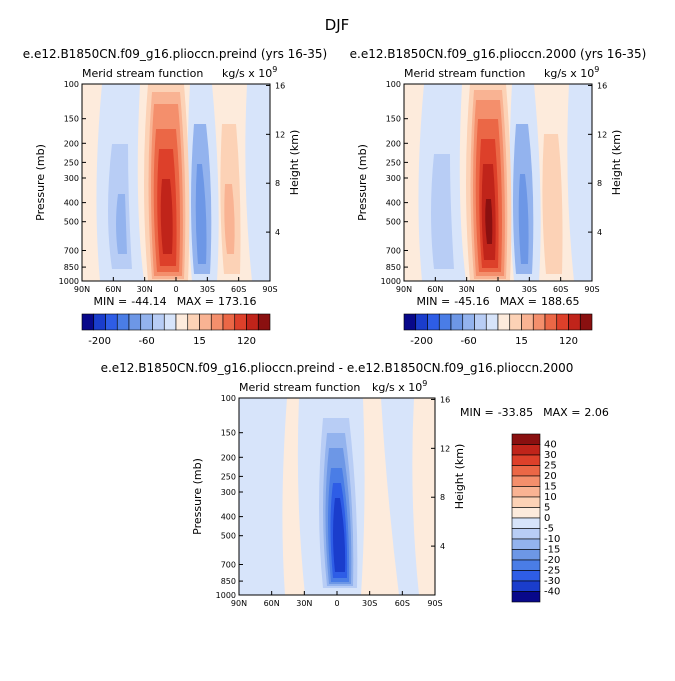 The width and height of the screenshot is (675, 681). I want to click on variable-label: Merid stream function, so click(464, 73).